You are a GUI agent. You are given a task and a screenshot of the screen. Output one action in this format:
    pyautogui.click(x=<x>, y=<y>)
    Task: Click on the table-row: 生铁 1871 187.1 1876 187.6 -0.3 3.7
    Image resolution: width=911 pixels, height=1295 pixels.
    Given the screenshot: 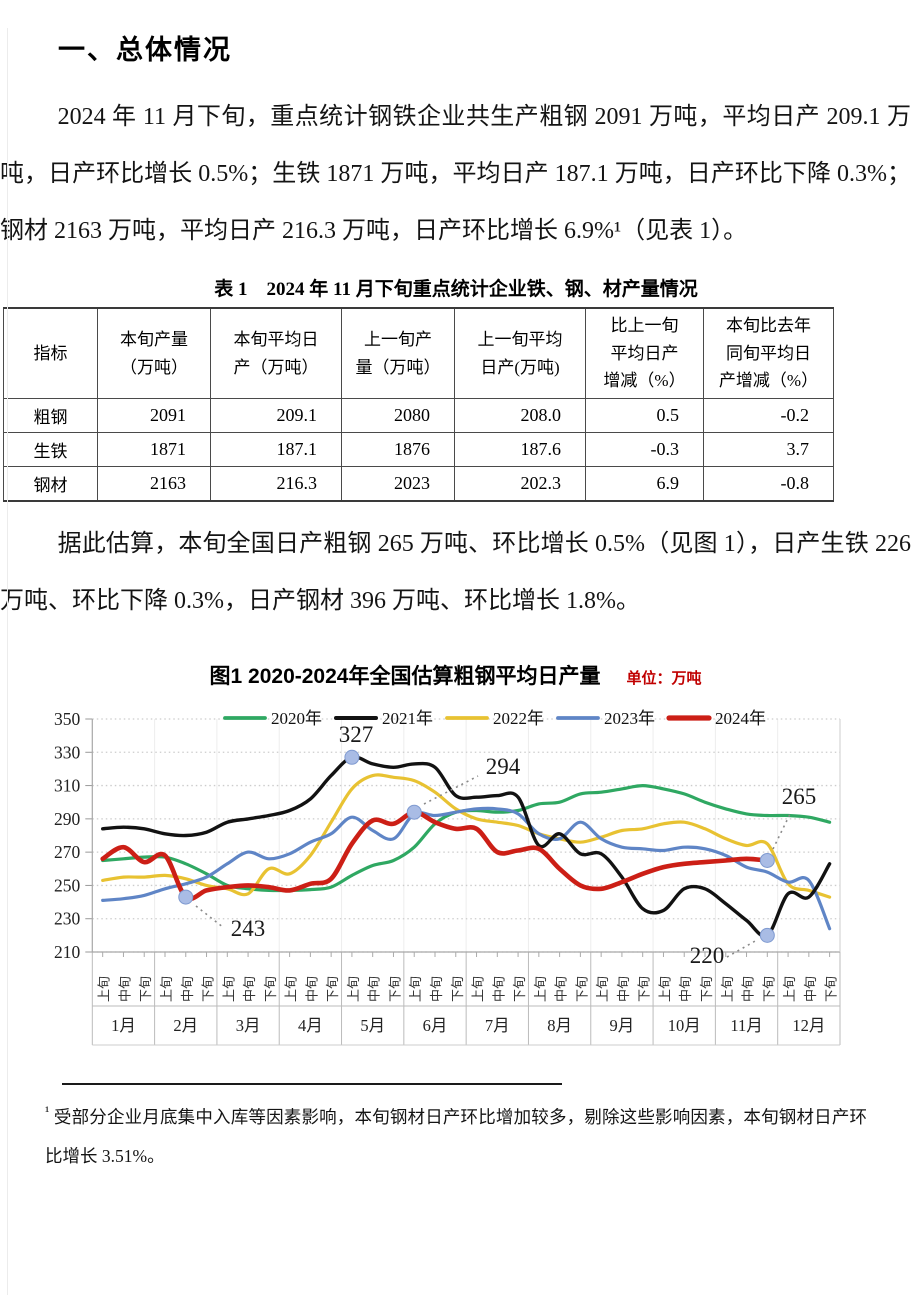 What is the action you would take?
    pyautogui.click(x=418, y=449)
    